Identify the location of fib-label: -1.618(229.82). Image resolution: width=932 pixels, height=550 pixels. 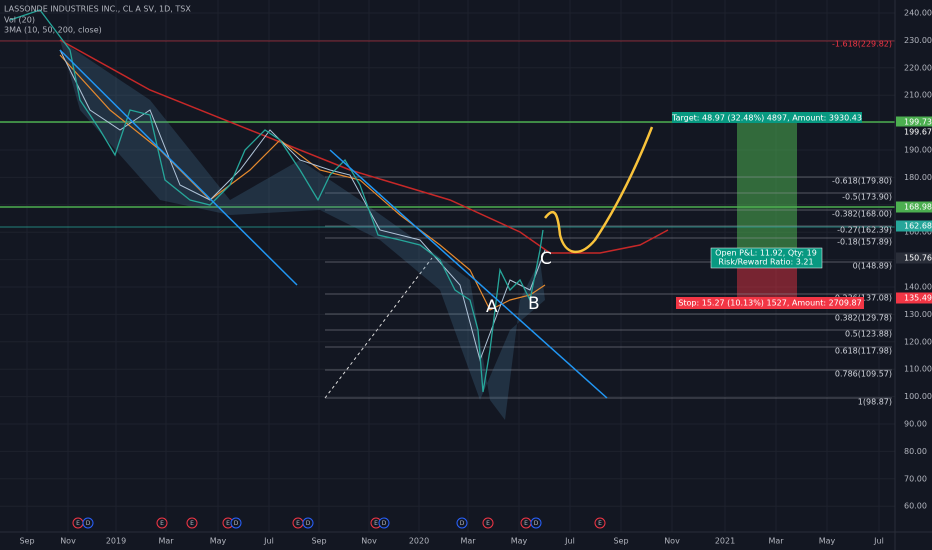
(862, 44).